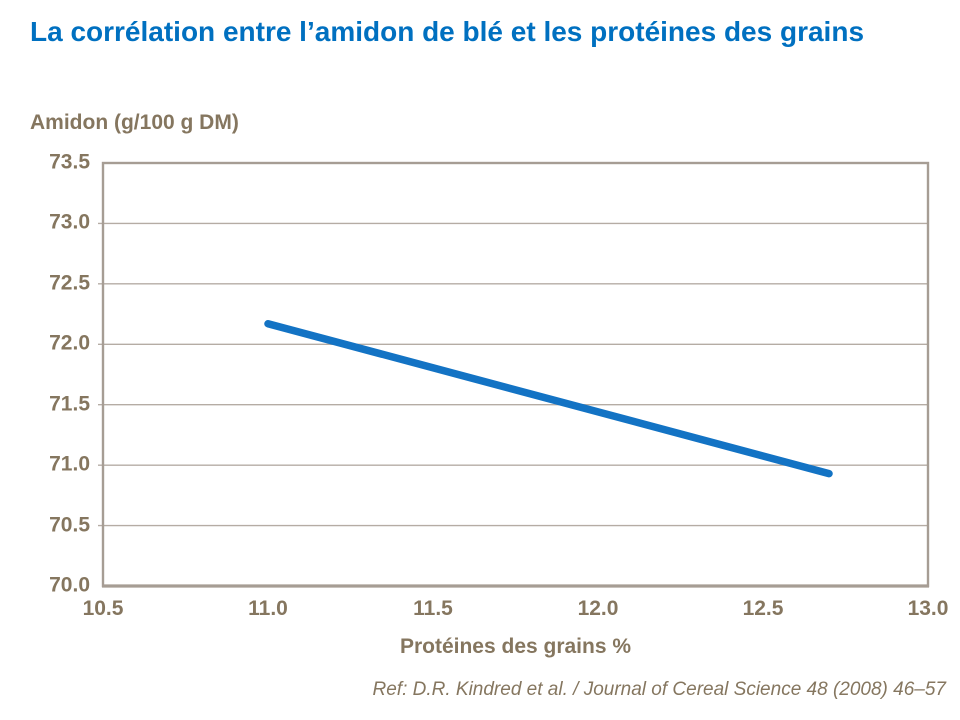 The height and width of the screenshot is (720, 960). What do you see at coordinates (69, 283) in the screenshot?
I see `y-tick-label: 72.5` at bounding box center [69, 283].